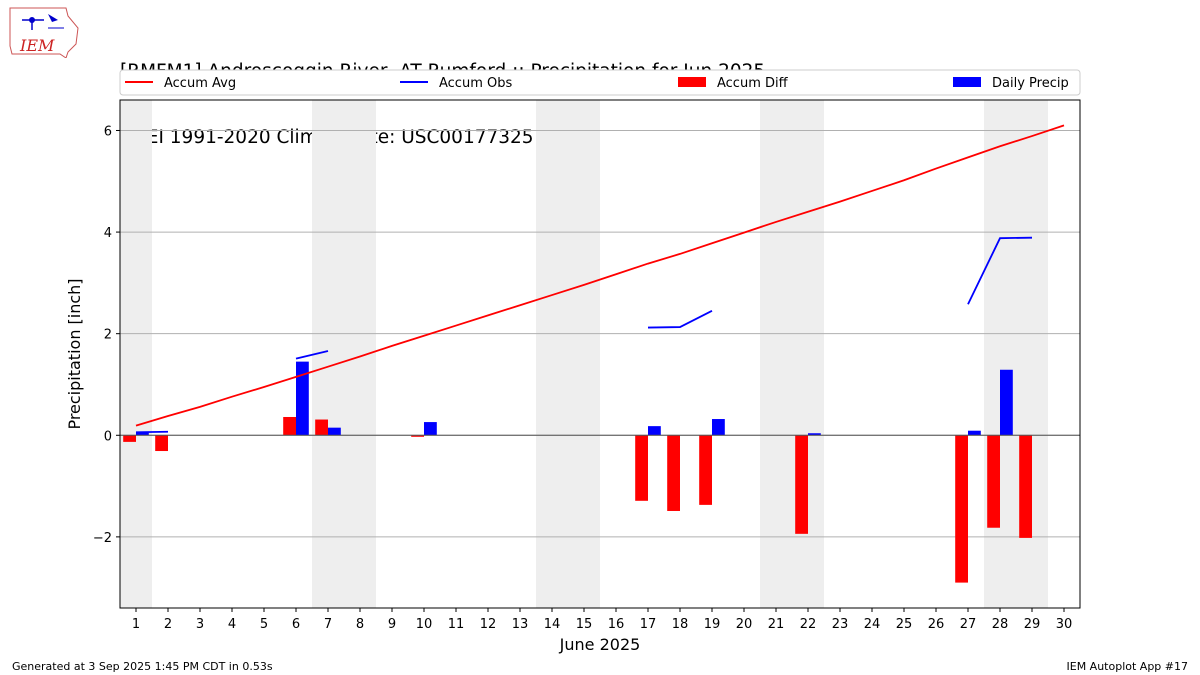  I want to click on x-tick-label: 14, so click(552, 624).